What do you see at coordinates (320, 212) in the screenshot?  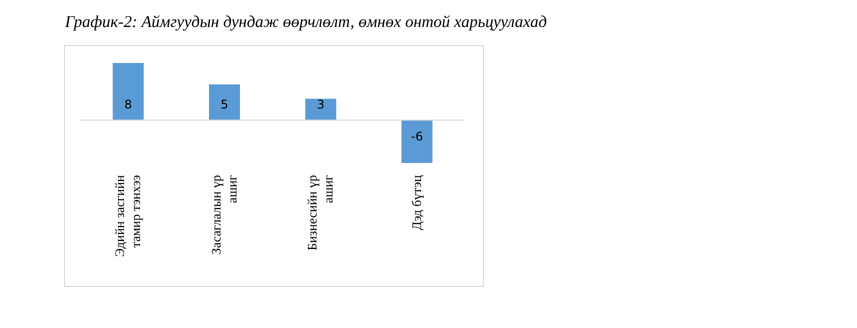 I see `x-tick-label: Бизнесийн үр ашиг` at bounding box center [320, 212].